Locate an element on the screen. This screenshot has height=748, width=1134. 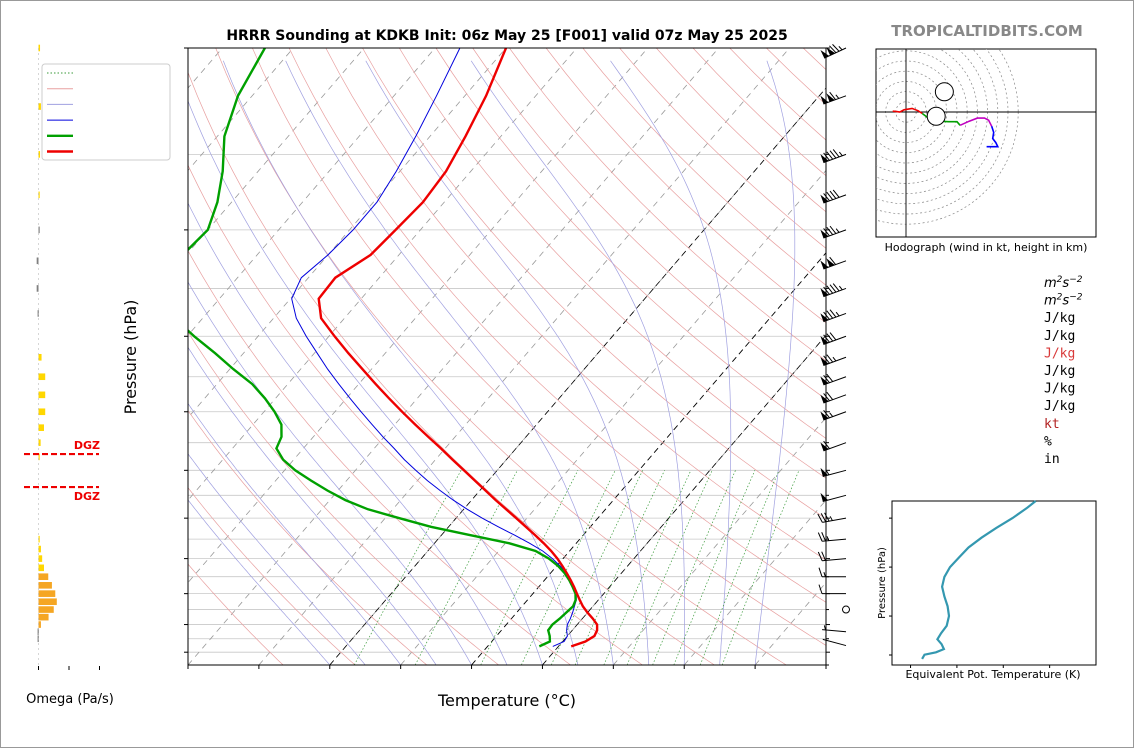
hodograph is located at coordinates (986, 143).